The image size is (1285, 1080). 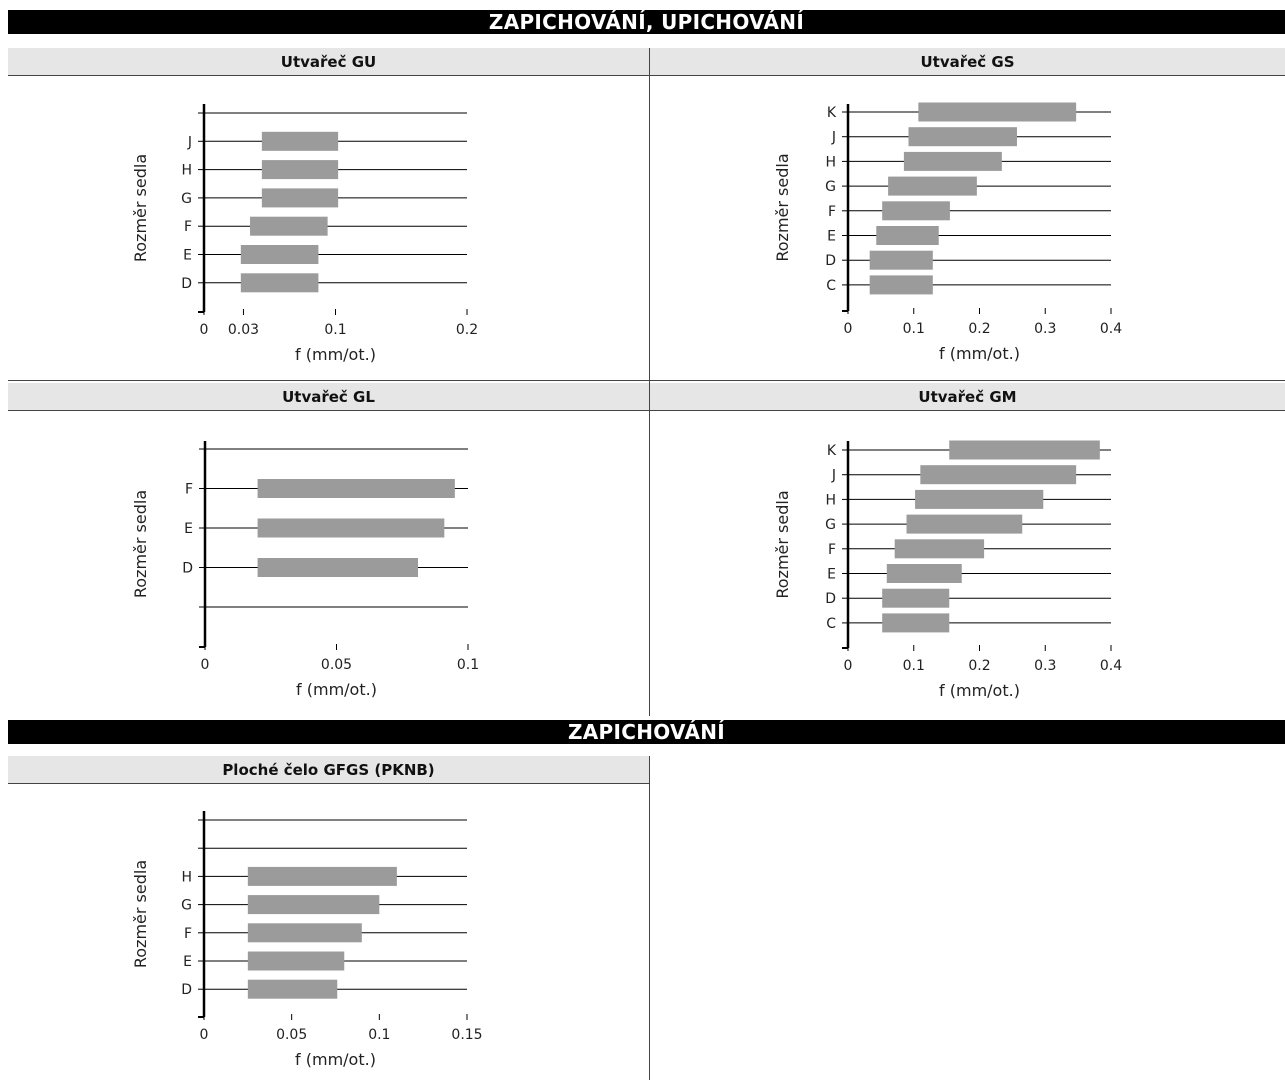 What do you see at coordinates (646, 380) in the screenshot?
I see `row-divider` at bounding box center [646, 380].